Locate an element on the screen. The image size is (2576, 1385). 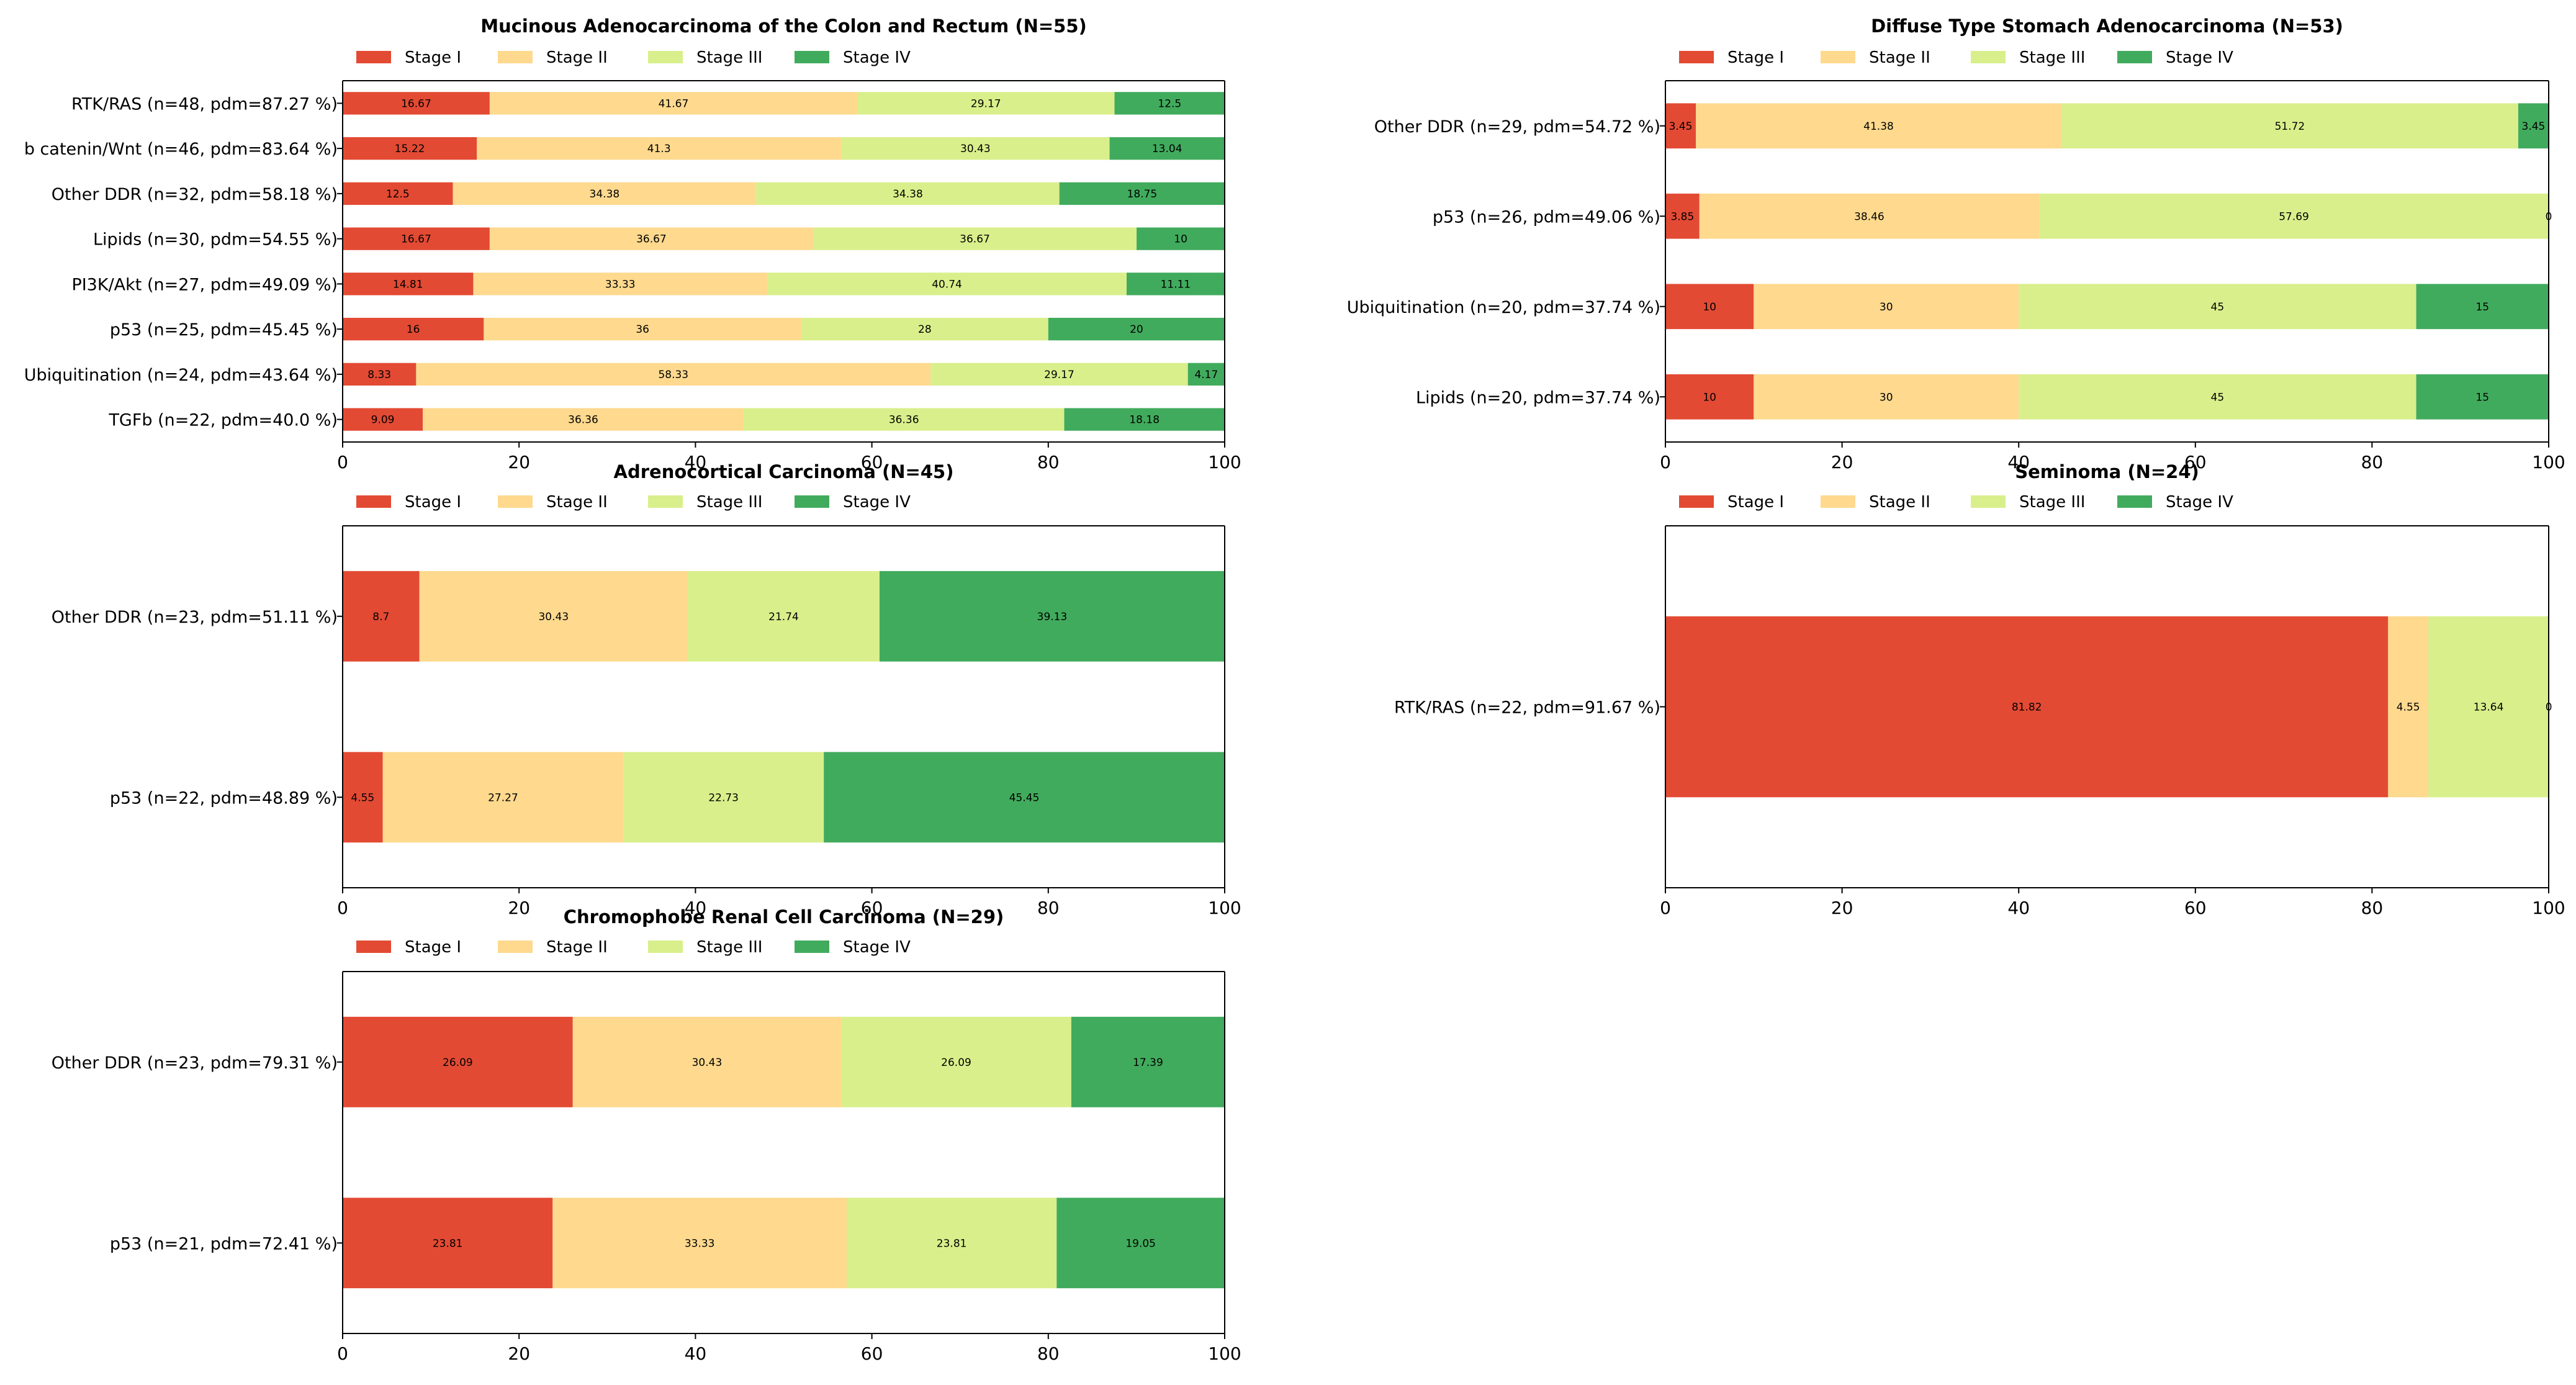
data-label-4-1-0: 23.81 is located at coordinates (448, 1243).